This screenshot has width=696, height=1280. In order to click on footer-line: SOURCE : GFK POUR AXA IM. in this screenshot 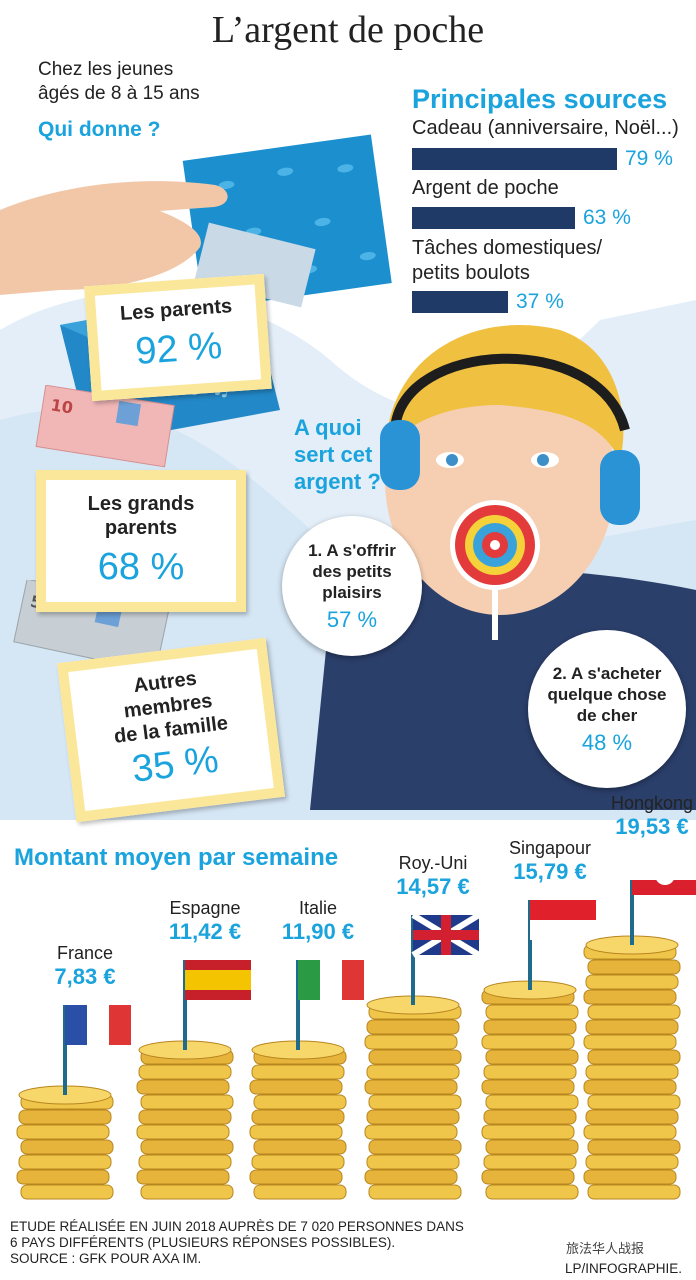, I will do `click(106, 1258)`.